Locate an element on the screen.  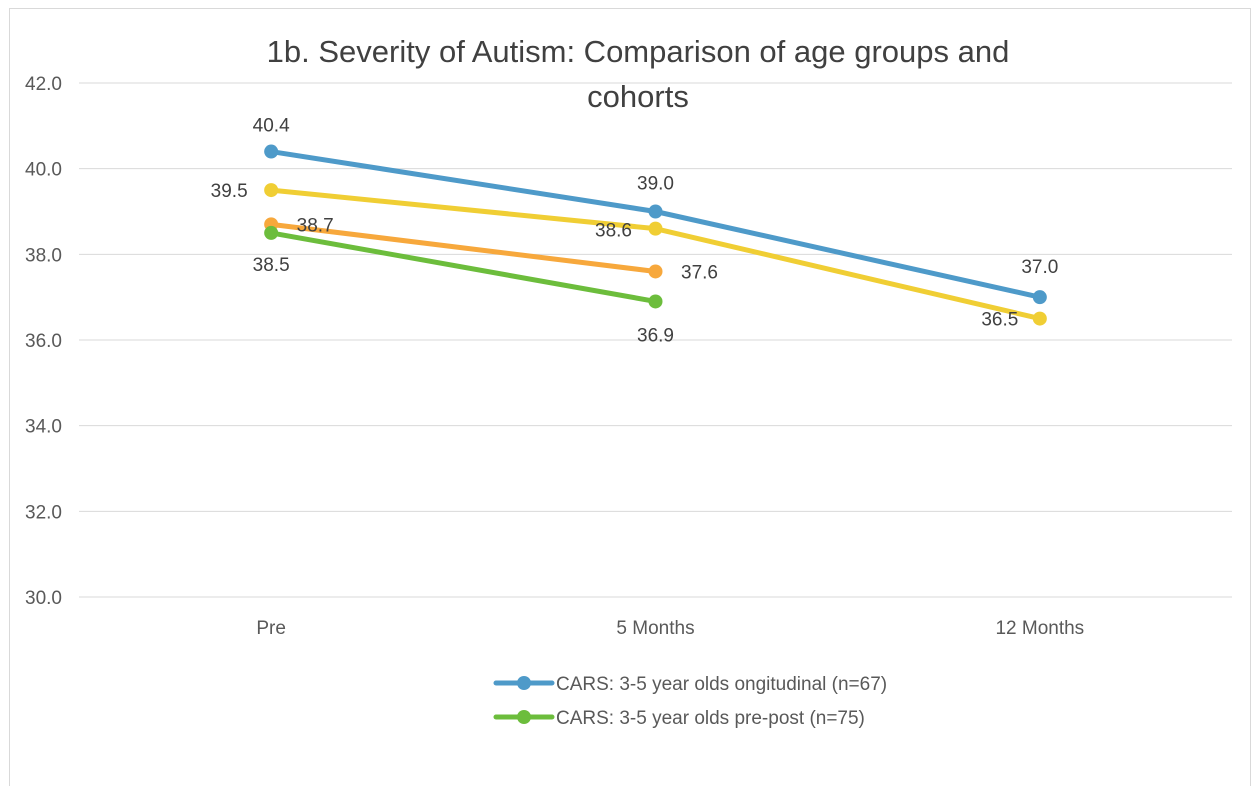
data-label: 39.0 is located at coordinates (655, 184).